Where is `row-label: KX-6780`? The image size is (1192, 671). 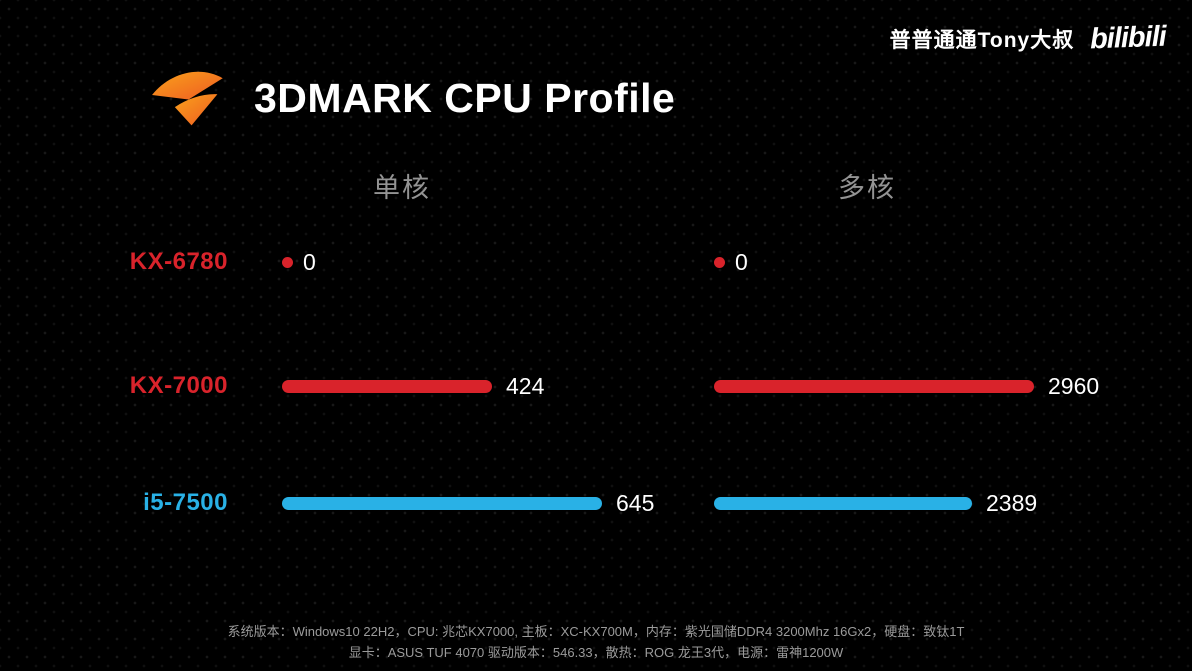 row-label: KX-6780 is located at coordinates (178, 261).